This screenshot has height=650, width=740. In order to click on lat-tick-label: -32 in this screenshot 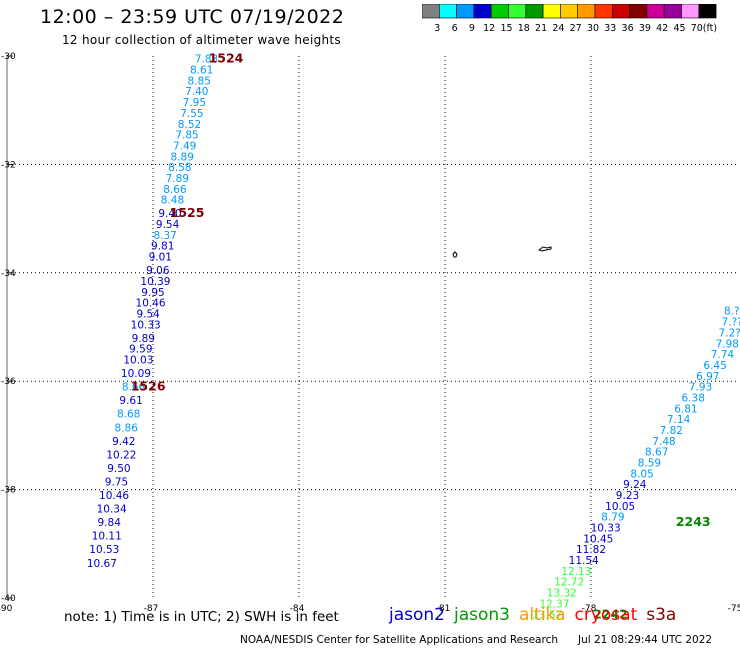, I will do `click(8, 165)`.